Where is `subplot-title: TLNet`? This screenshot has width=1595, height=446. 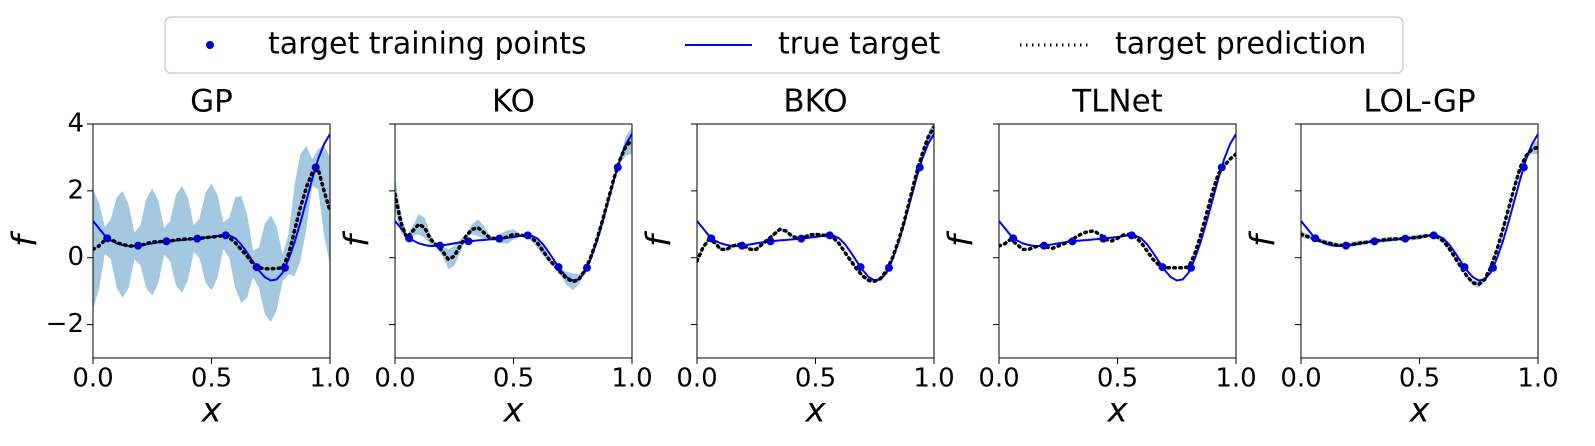
subplot-title: TLNet is located at coordinates (1117, 102).